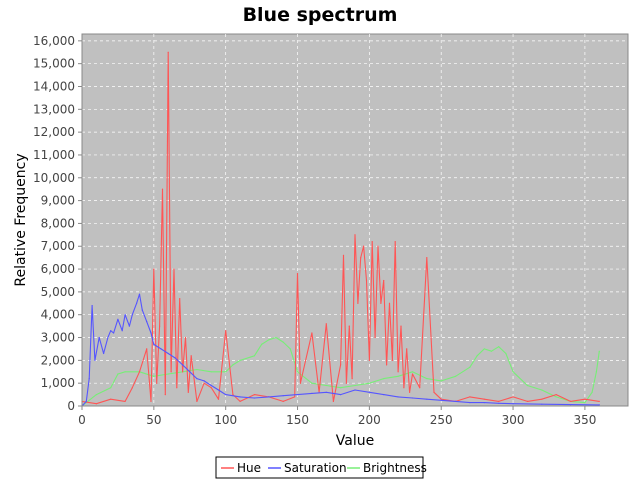 The height and width of the screenshot is (480, 640). What do you see at coordinates (320, 15) in the screenshot?
I see `chart-title: Blue spectrum` at bounding box center [320, 15].